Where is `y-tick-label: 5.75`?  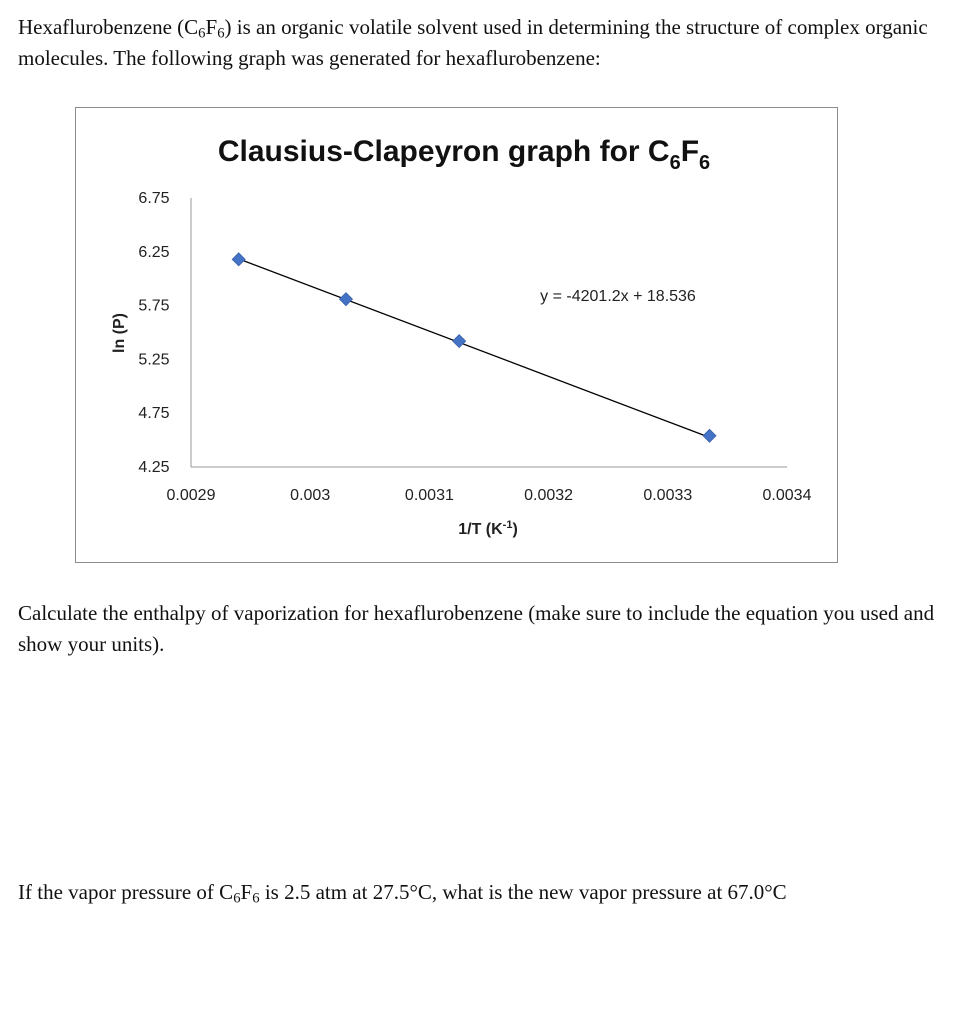
y-tick-label: 5.75 is located at coordinates (153, 306).